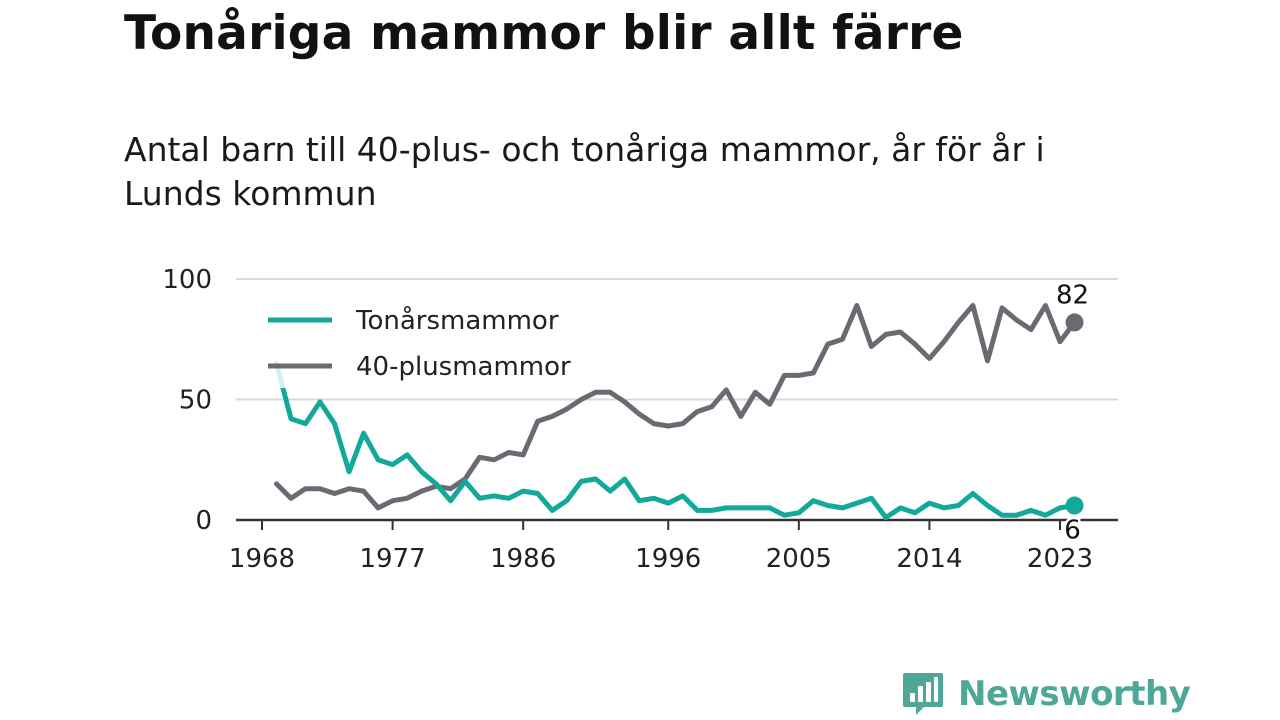  Describe the element at coordinates (923, 694) in the screenshot. I see `bar-chart-speech-bubble-icon` at that location.